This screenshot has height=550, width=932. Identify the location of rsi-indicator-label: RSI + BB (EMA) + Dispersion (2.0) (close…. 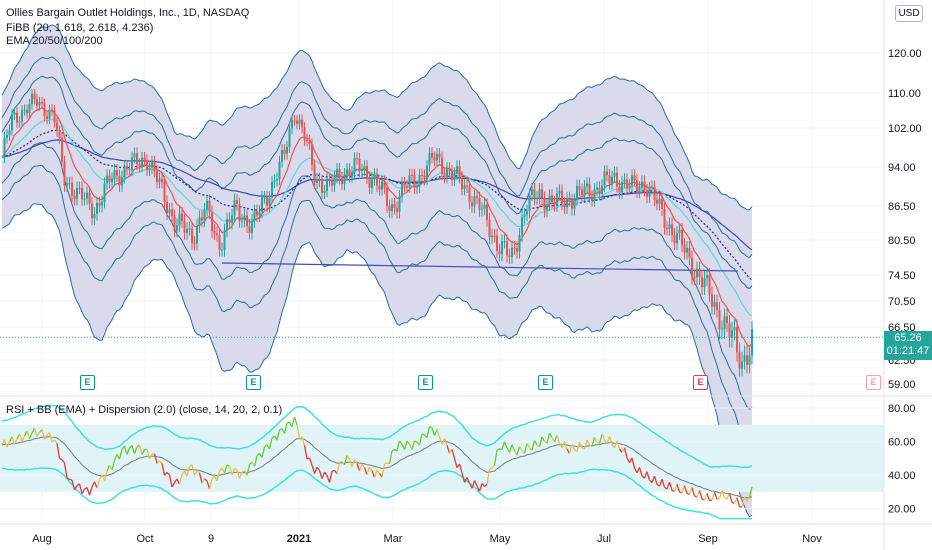
(144, 410).